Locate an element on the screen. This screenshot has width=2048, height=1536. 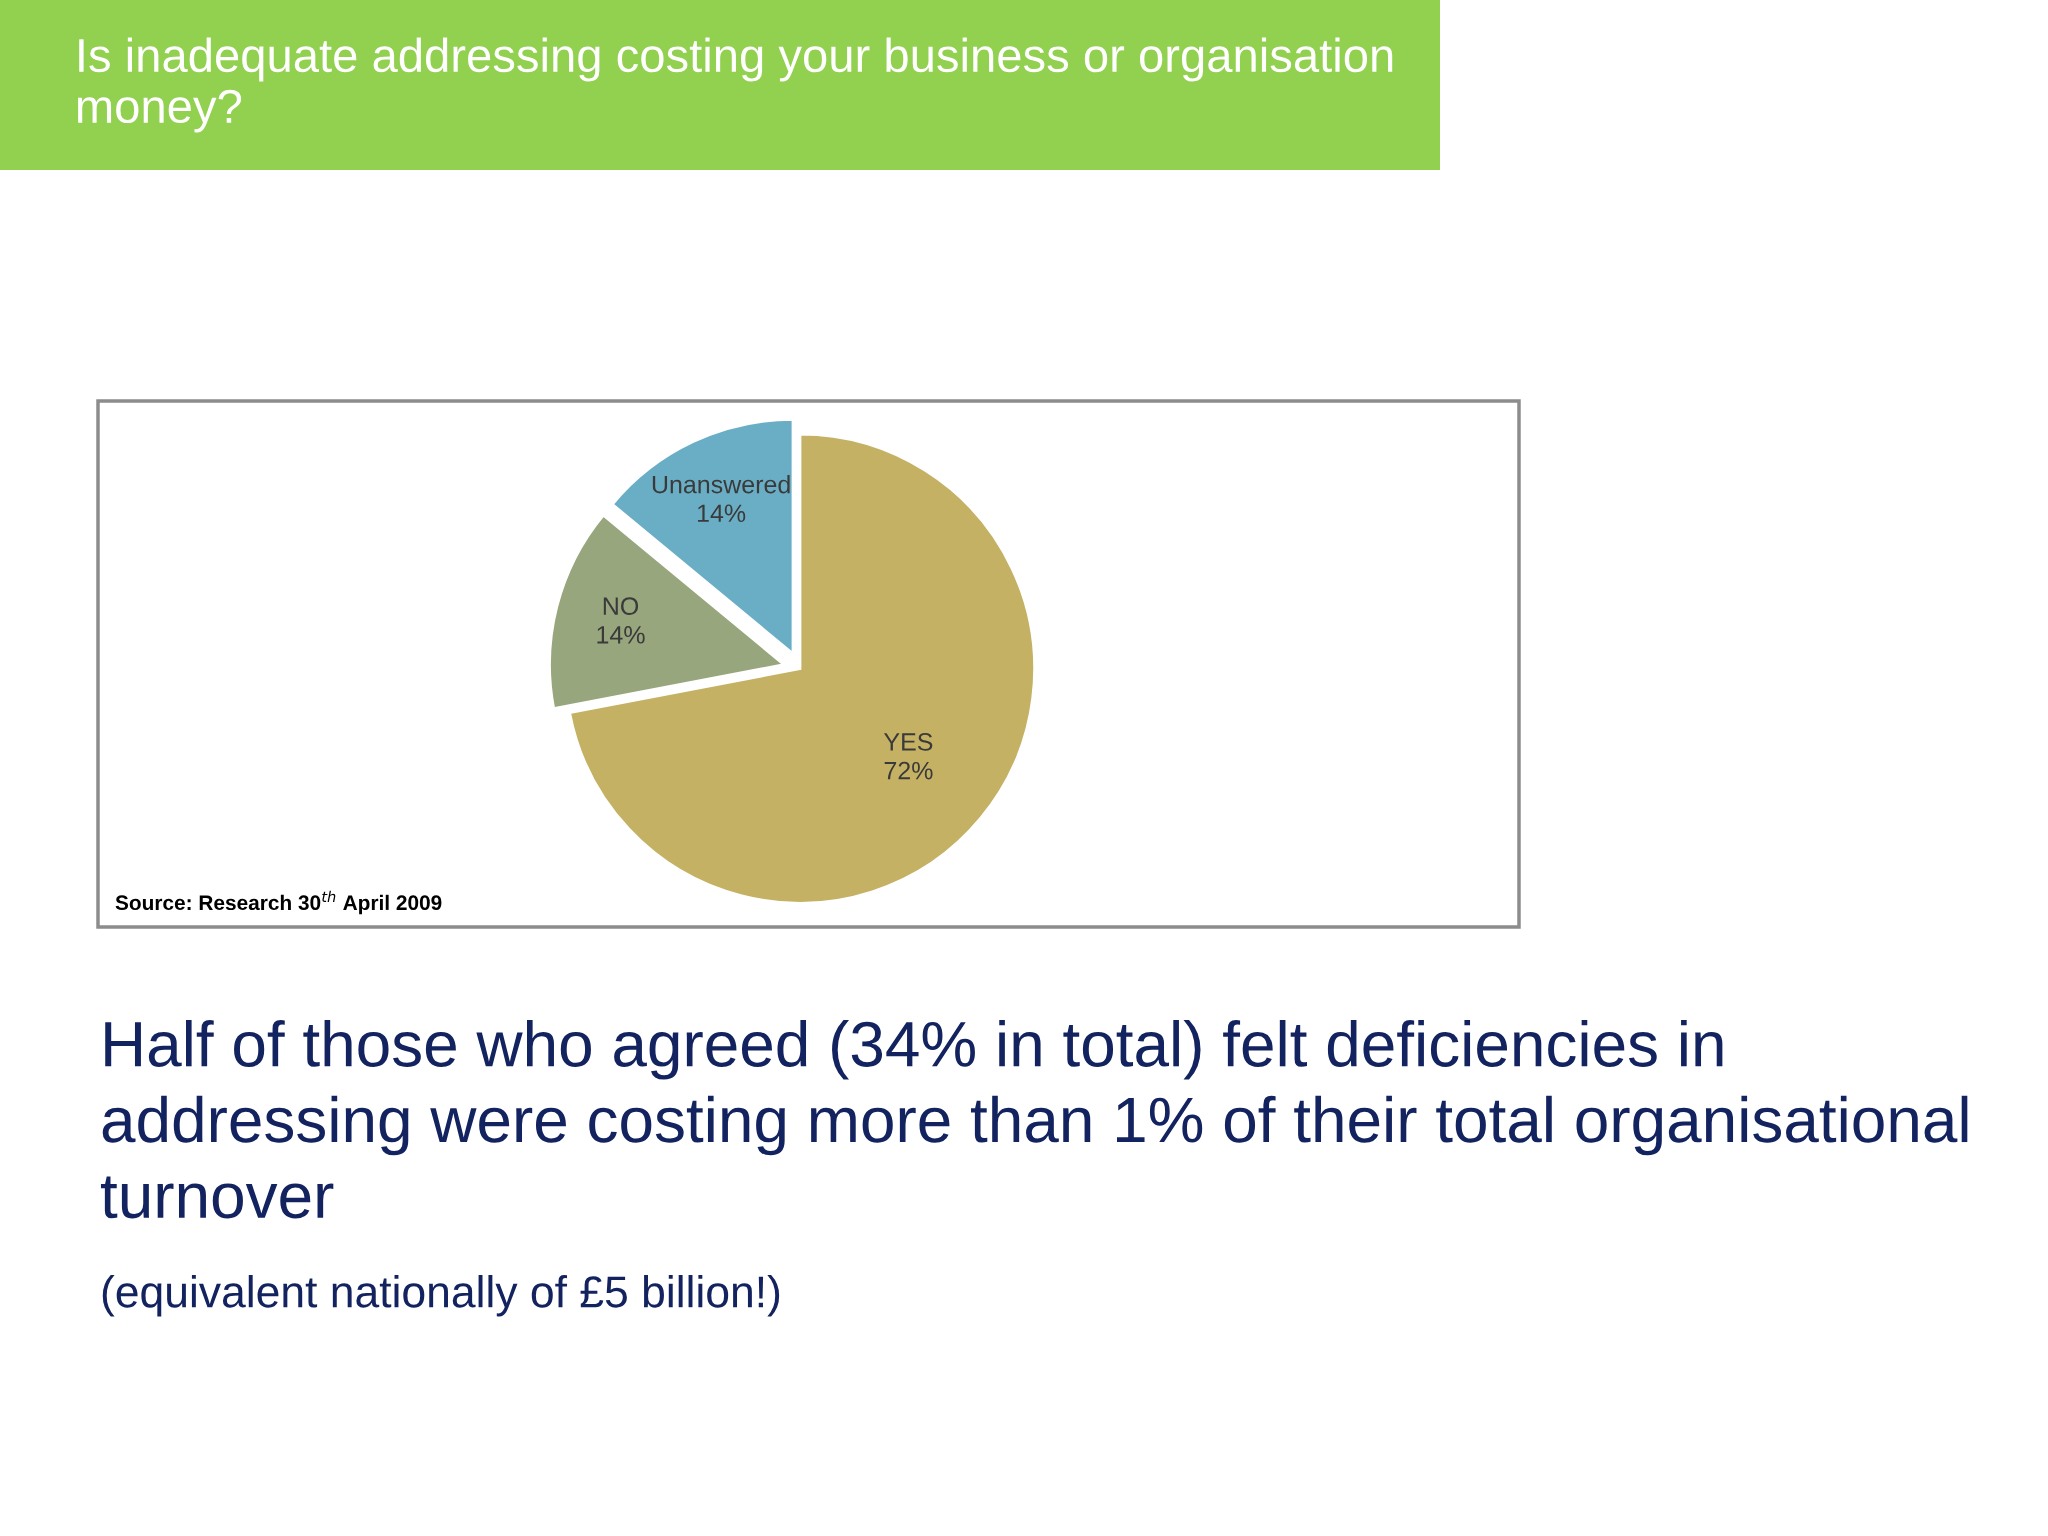
text: (equivalent nationally of £5 billion!) is located at coordinates (441, 1296).